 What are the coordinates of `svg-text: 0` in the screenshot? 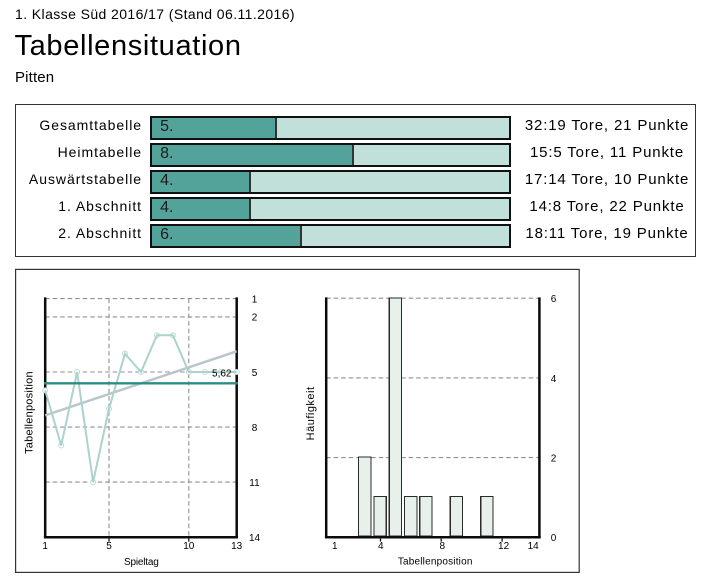 It's located at (554, 538).